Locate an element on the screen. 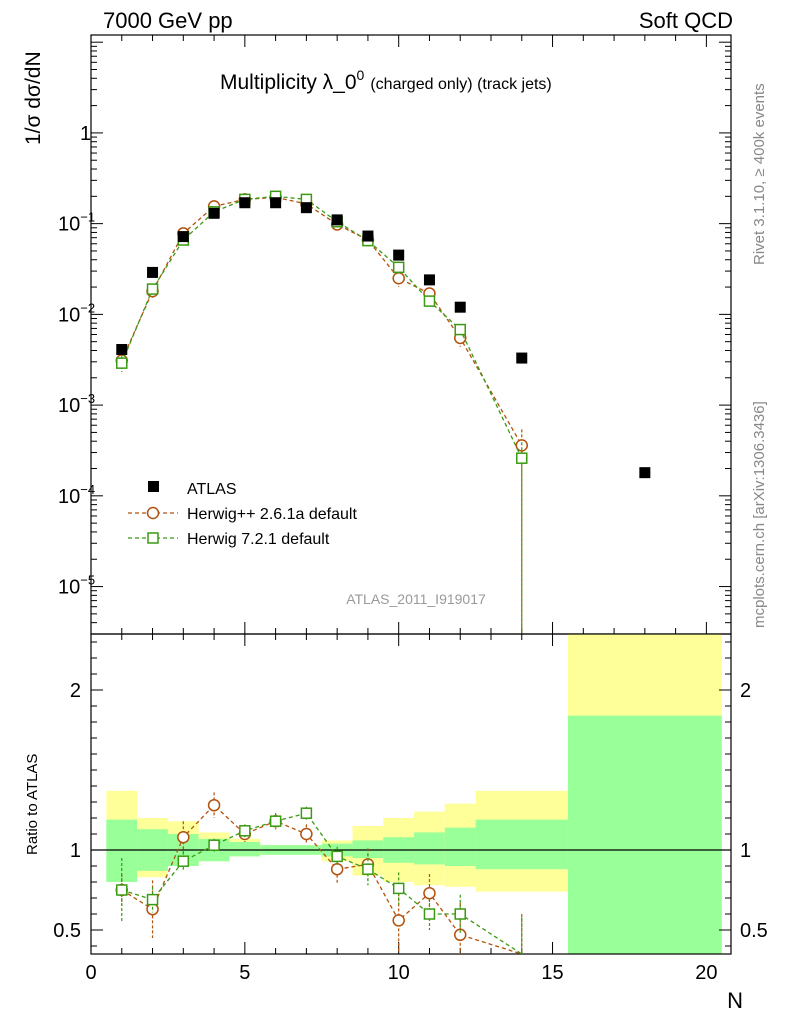 The image size is (786, 1024). y-tick-label: 1 is located at coordinates (85, 134).